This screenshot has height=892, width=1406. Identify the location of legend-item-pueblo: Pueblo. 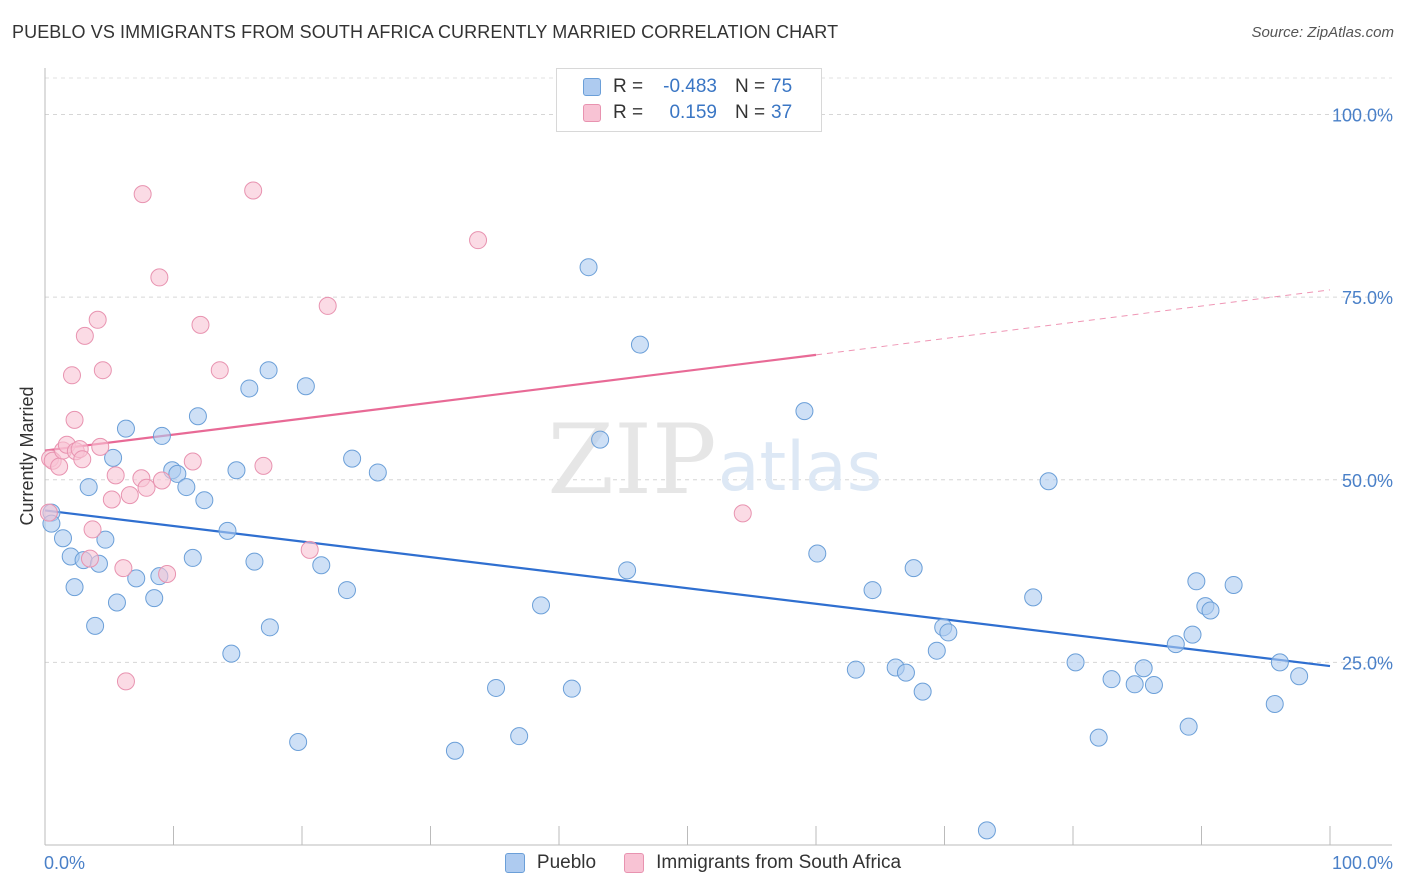
(550, 863).